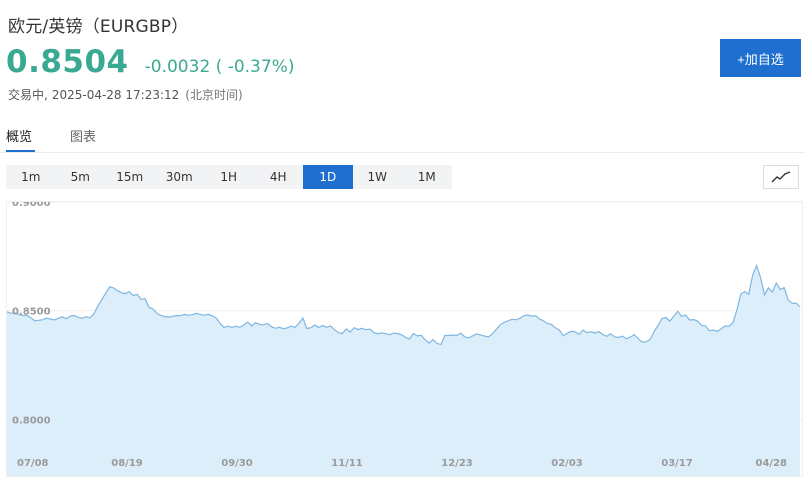 The image size is (805, 484). Describe the element at coordinates (377, 177) in the screenshot. I see `interval-1w: 1W` at that location.